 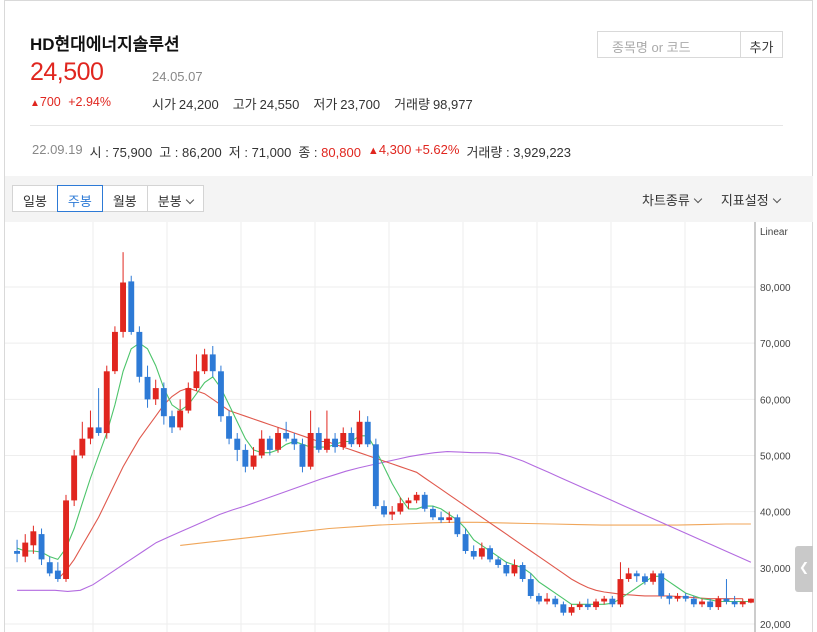 I want to click on period-tabs: 일봉 주봉 월봉 분봉, so click(x=108, y=198).